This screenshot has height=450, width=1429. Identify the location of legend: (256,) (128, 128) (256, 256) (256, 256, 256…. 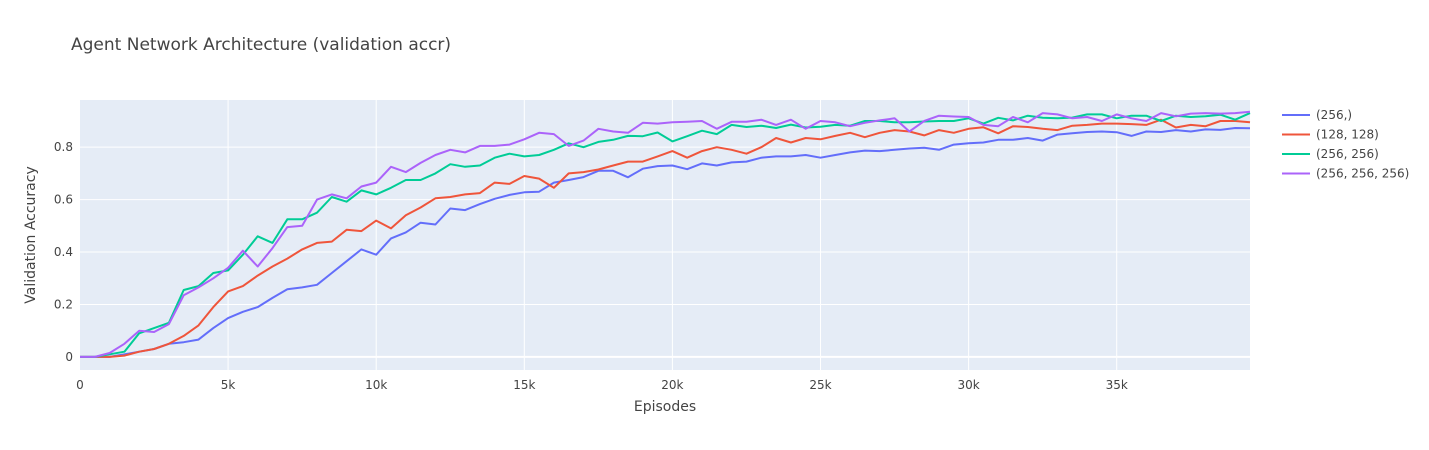
(1345, 144).